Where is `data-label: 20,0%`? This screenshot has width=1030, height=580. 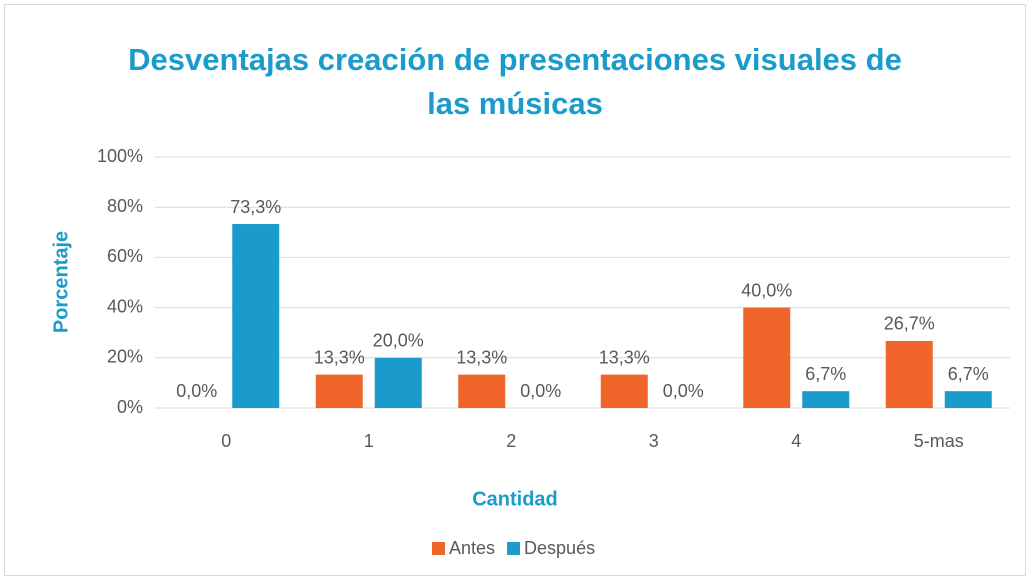
data-label: 20,0% is located at coordinates (398, 341).